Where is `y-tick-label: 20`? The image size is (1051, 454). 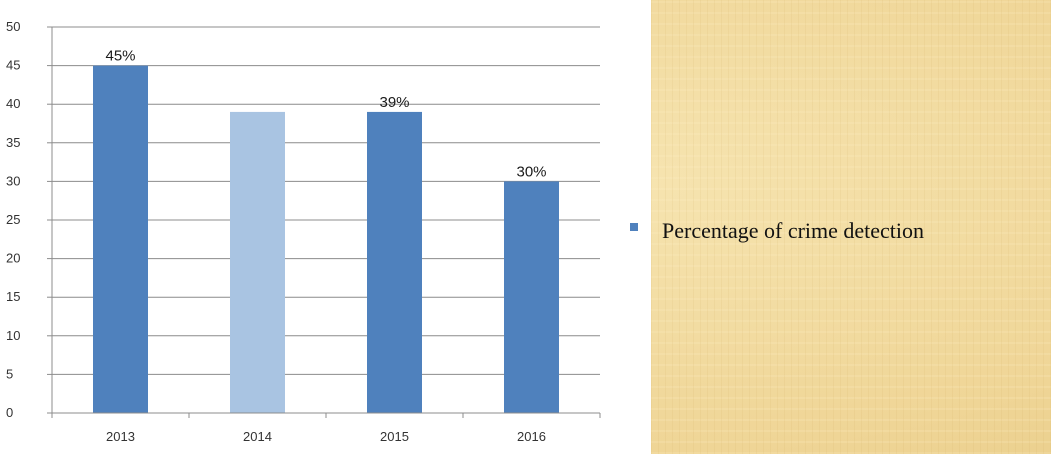
y-tick-label: 20 is located at coordinates (13, 258).